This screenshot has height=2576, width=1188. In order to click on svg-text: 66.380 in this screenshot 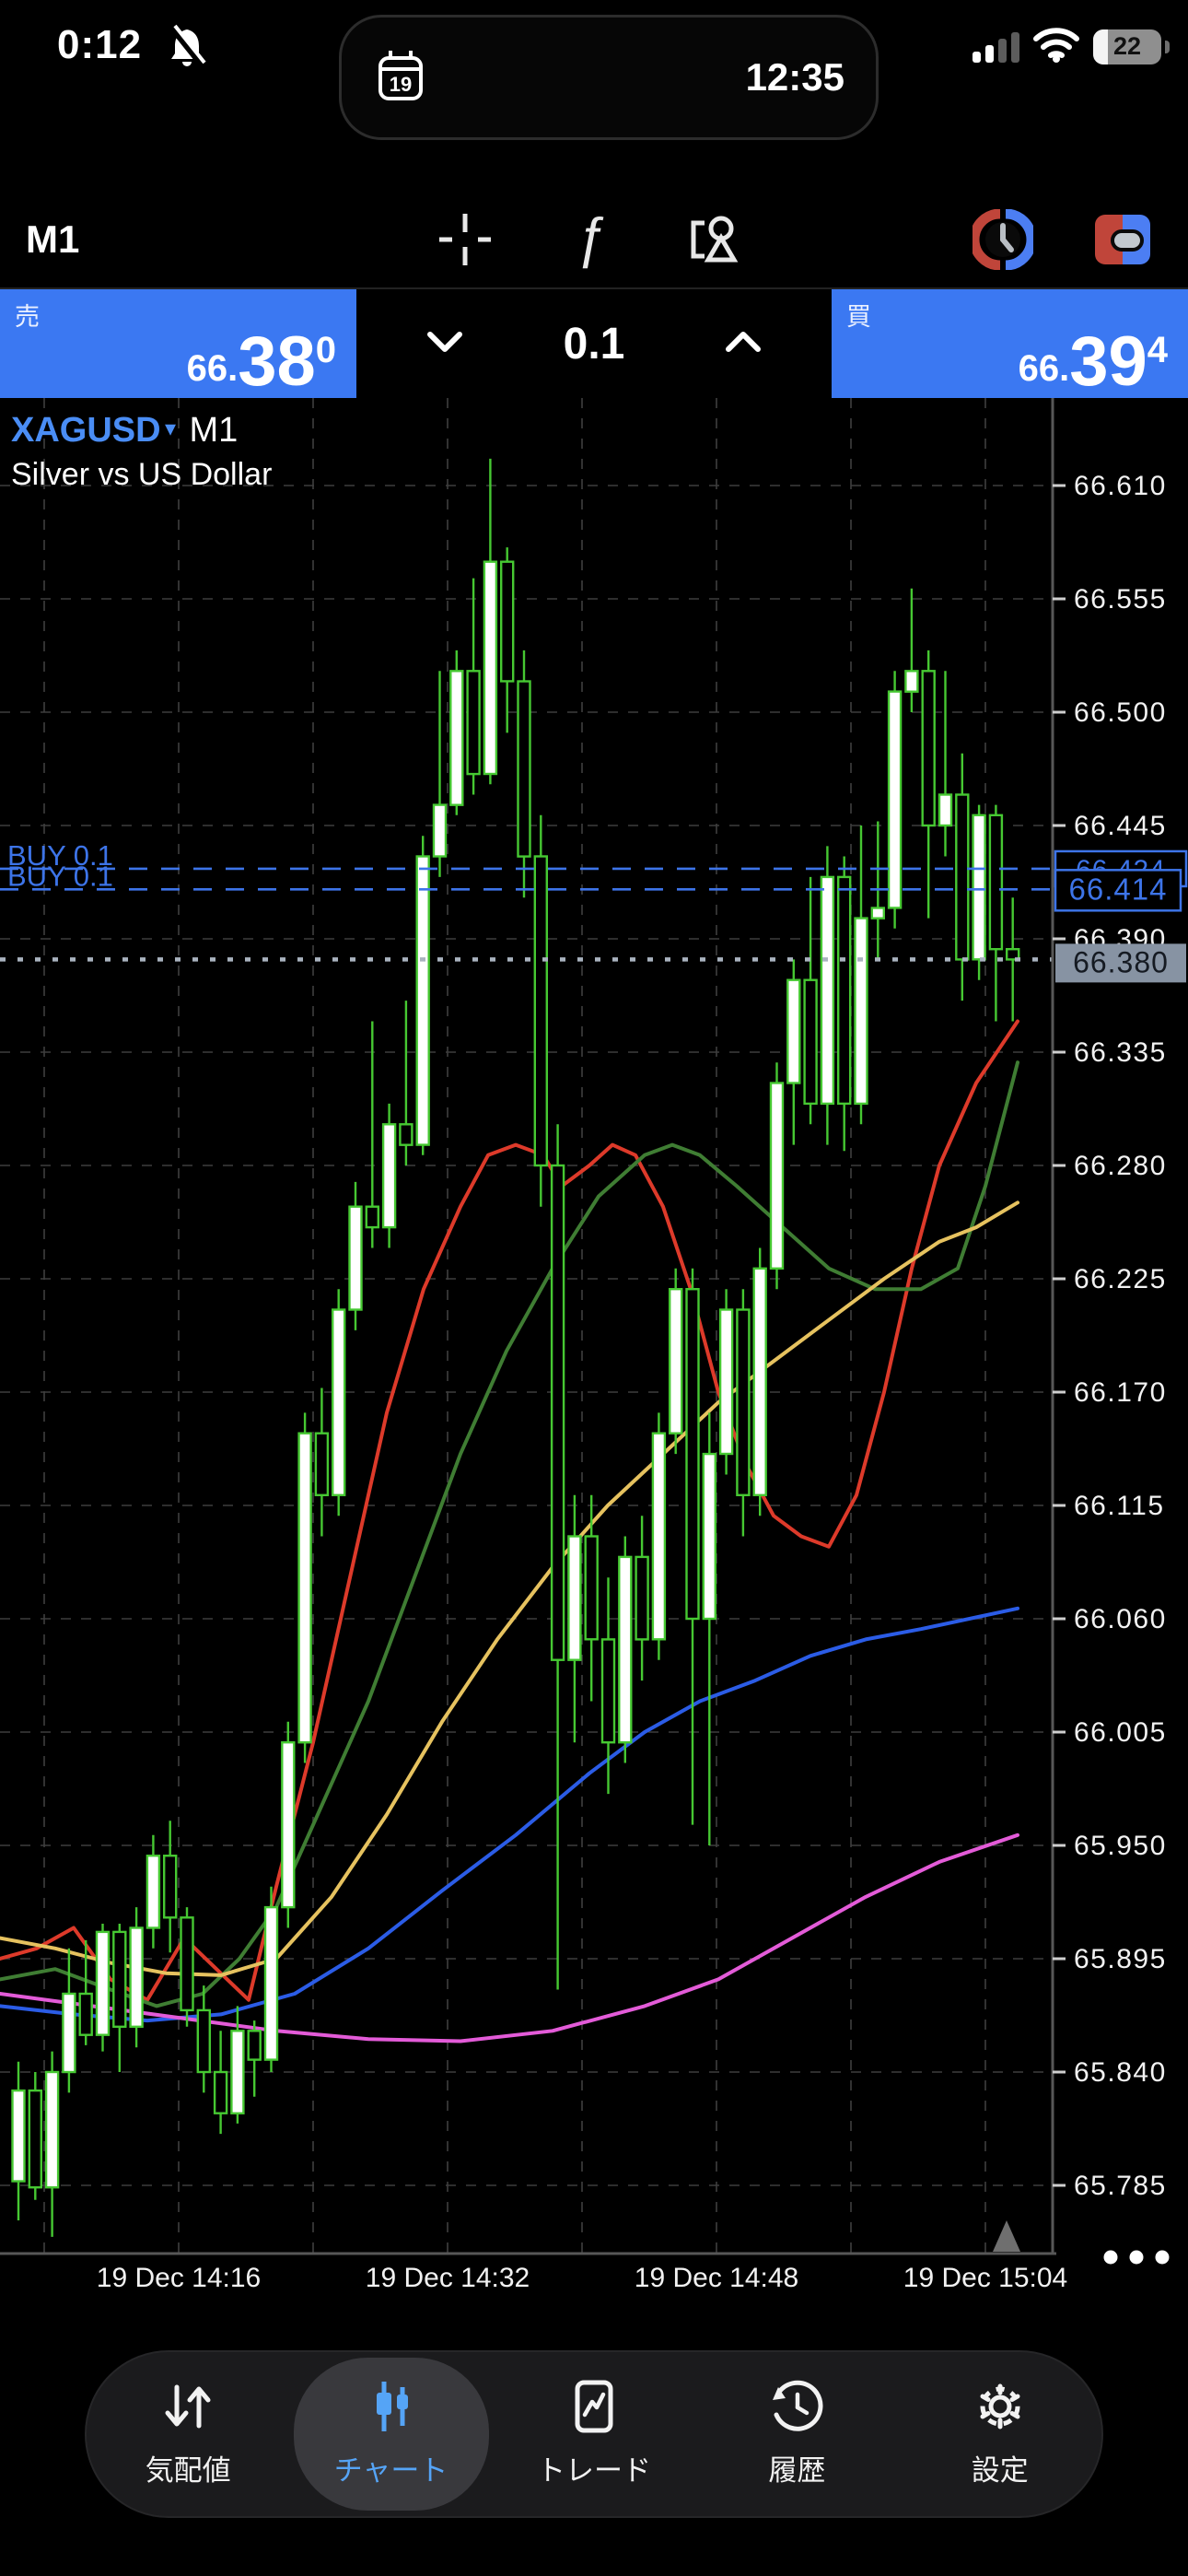, I will do `click(1121, 961)`.